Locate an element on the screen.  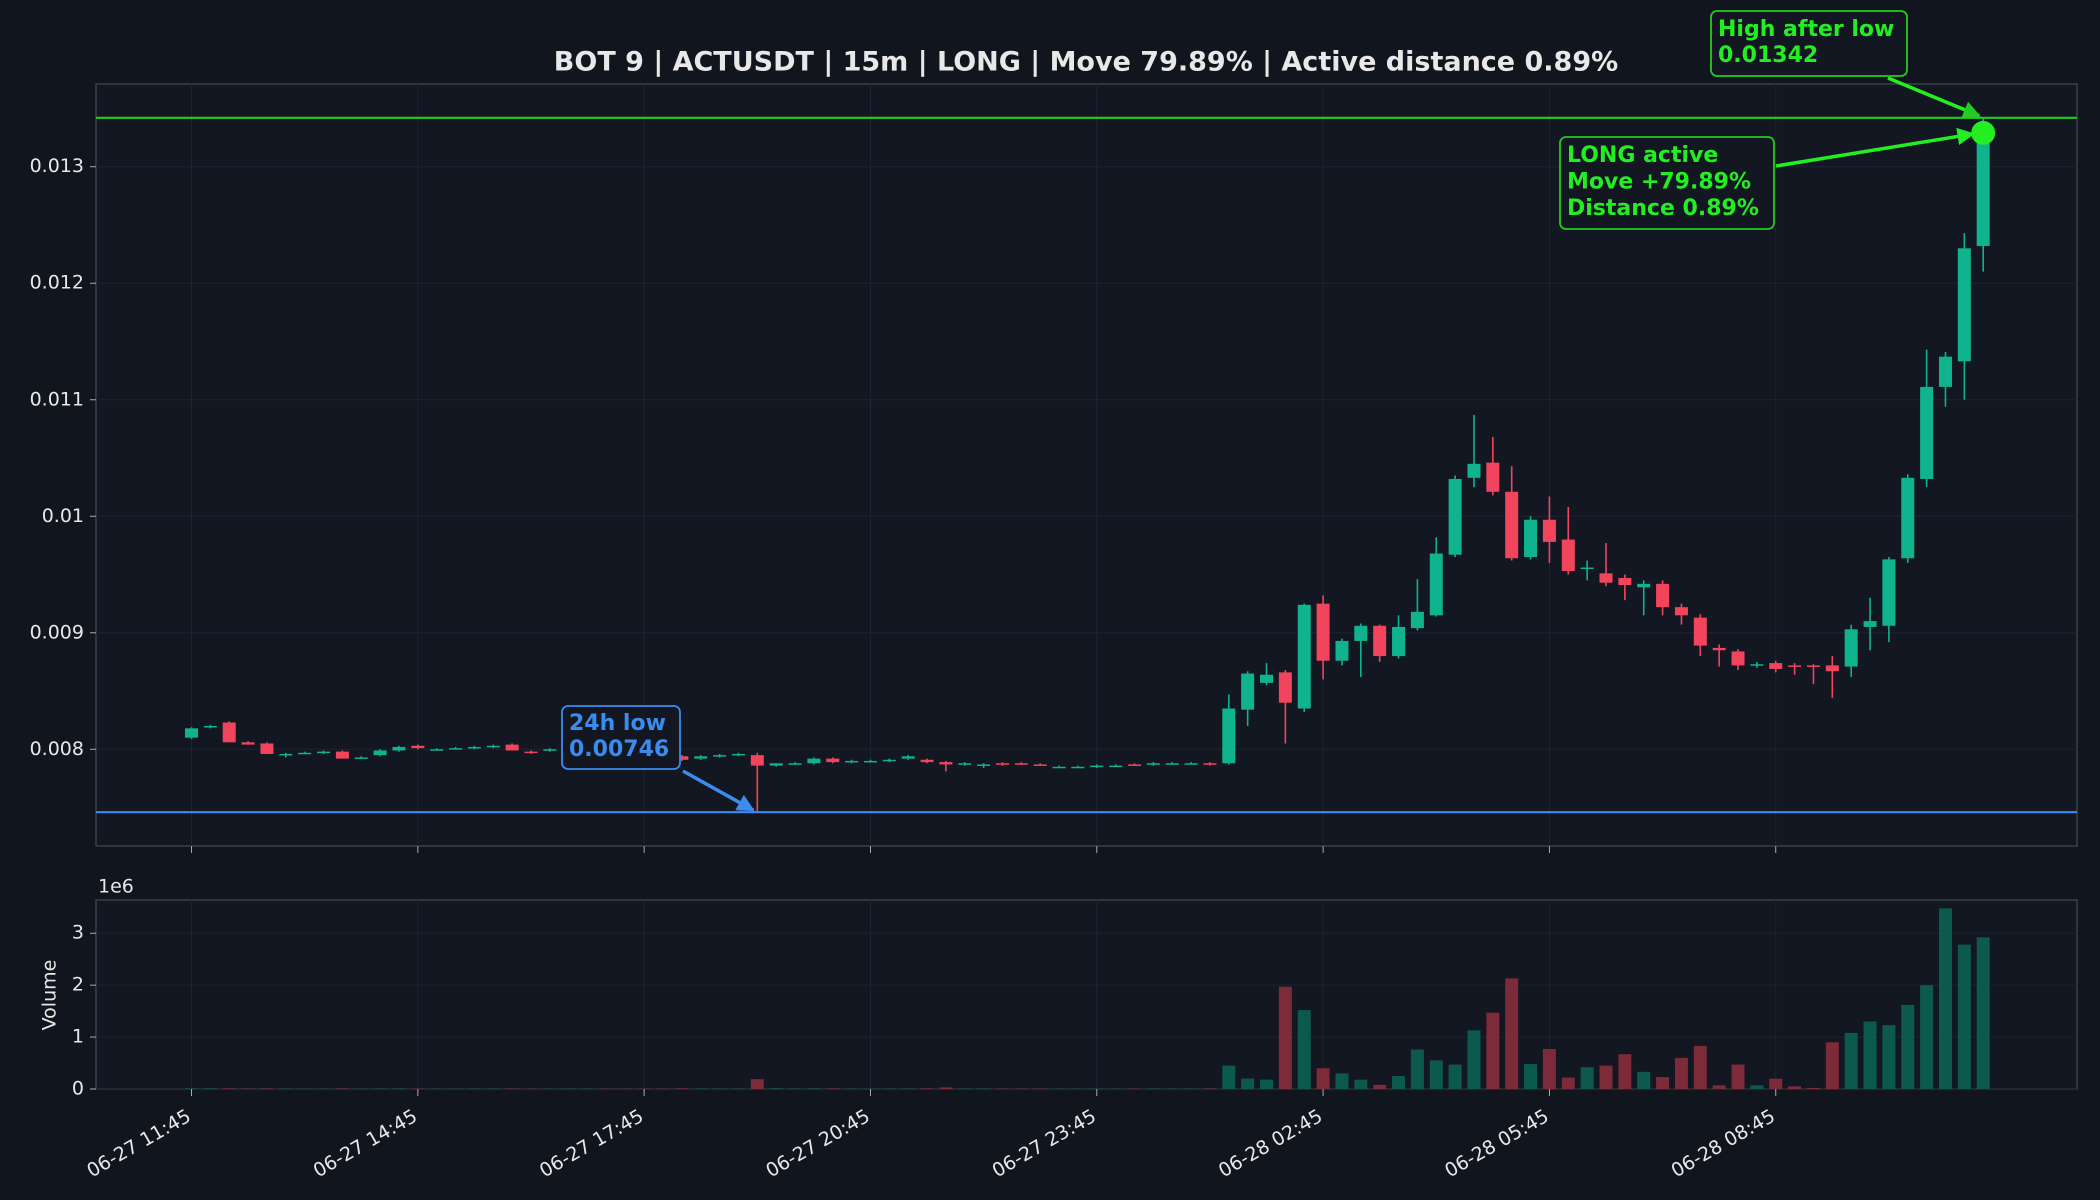
y-tick-label: 0.012 is located at coordinates (57, 283).